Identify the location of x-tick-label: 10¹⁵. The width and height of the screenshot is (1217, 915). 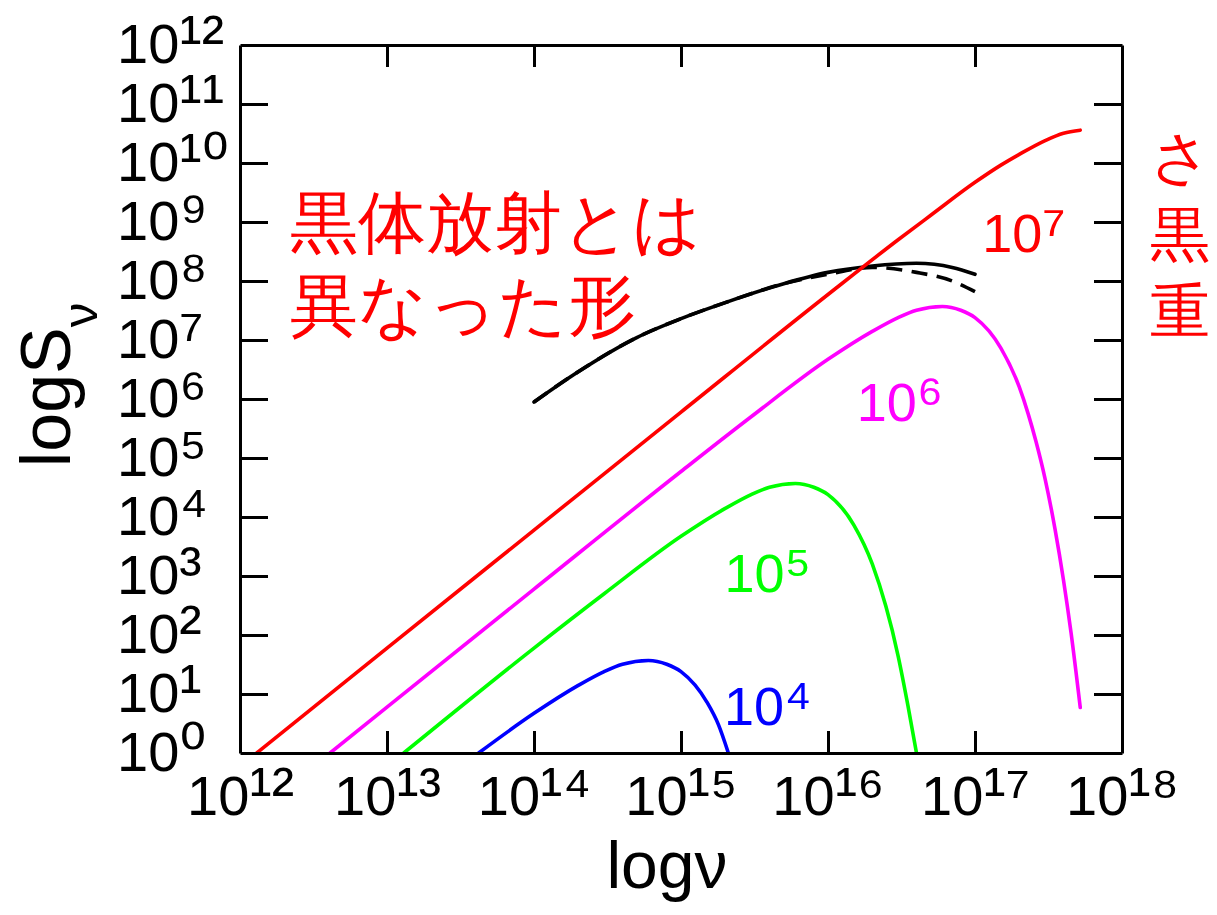
(681, 791).